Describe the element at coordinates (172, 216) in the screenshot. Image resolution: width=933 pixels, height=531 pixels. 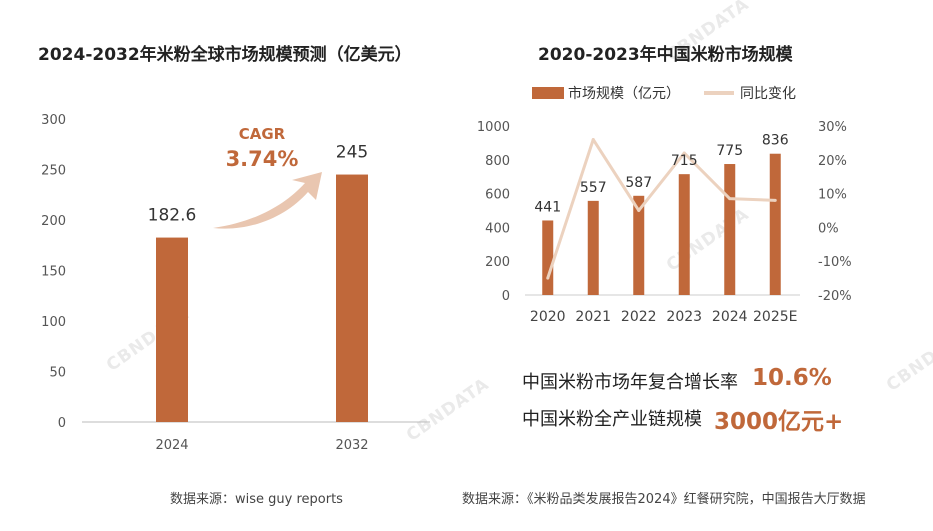
I see `bar-value-label: 182.6` at that location.